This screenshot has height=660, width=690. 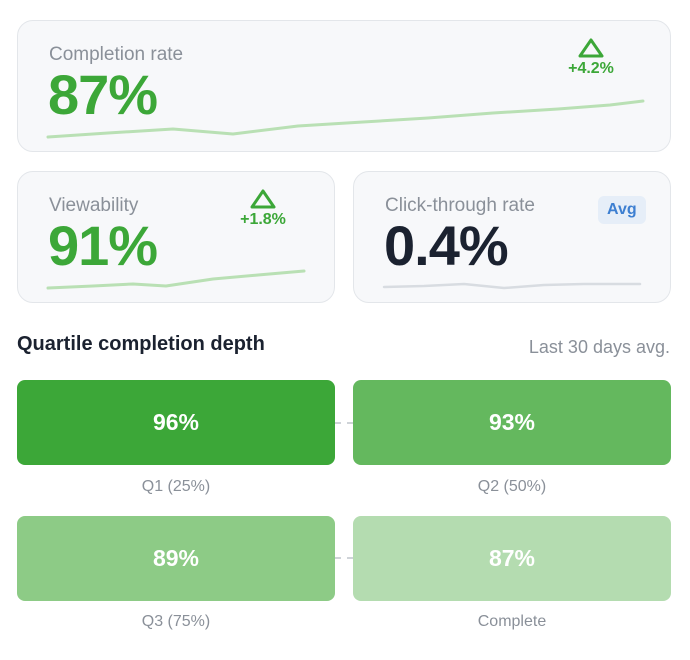 I want to click on viewability-delta: +1.8%, so click(x=263, y=209).